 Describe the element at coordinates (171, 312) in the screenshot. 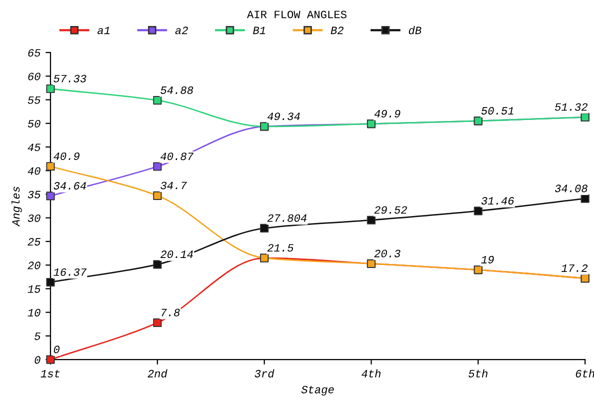

I see `data-label: 7.8` at that location.